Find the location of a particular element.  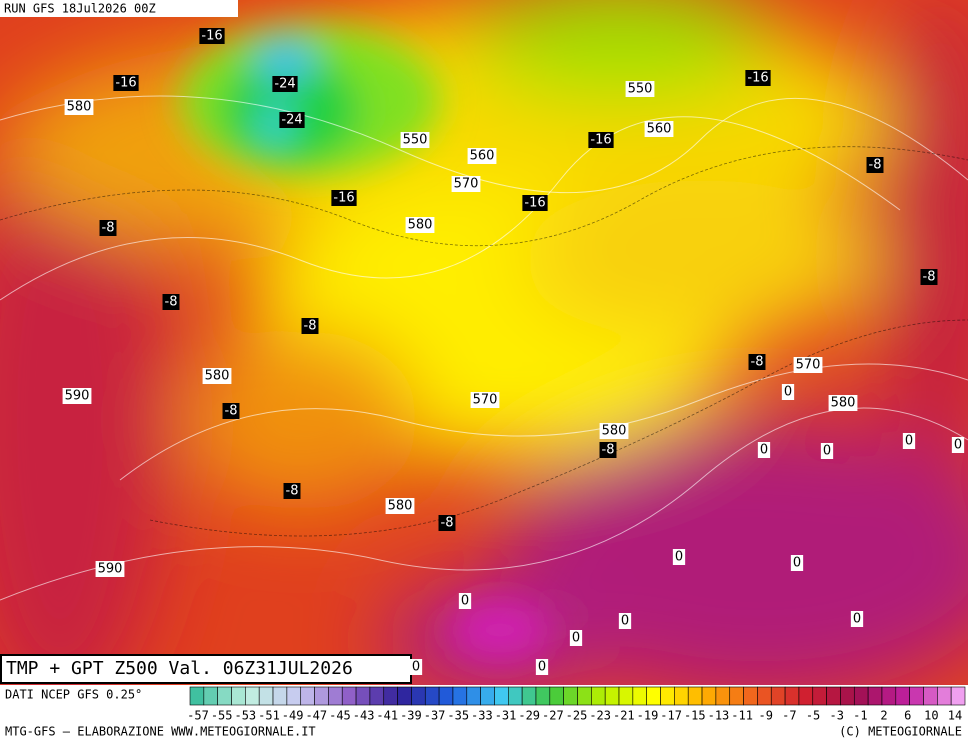

colorbar-label: -47 is located at coordinates (316, 716).